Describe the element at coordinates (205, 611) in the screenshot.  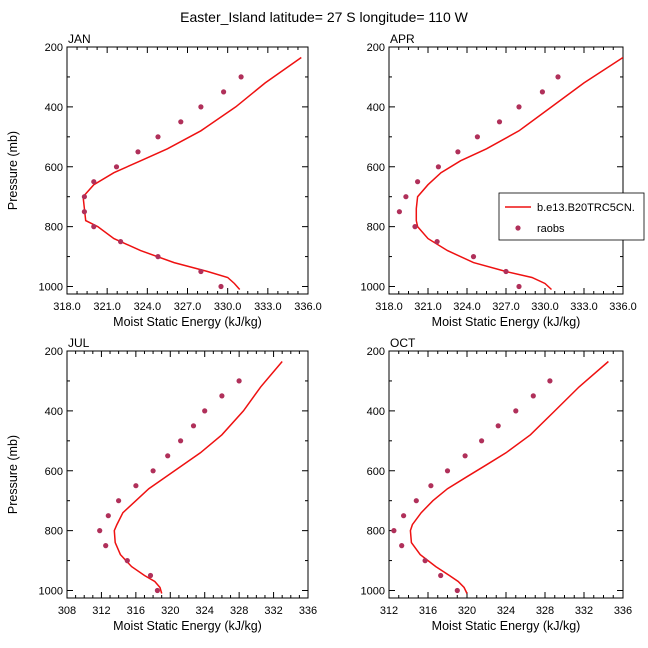
I see `x-tick-label: 324` at that location.